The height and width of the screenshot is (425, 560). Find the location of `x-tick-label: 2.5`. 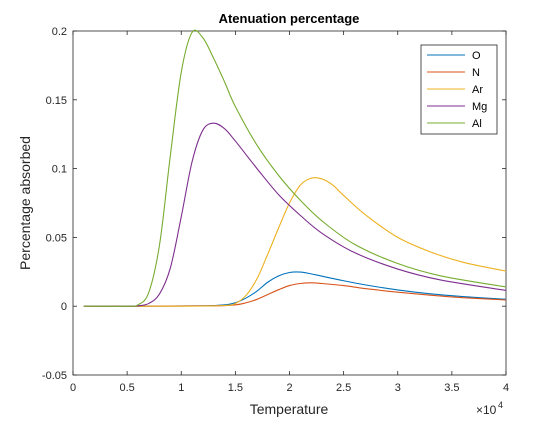

x-tick-label: 2.5 is located at coordinates (343, 388).